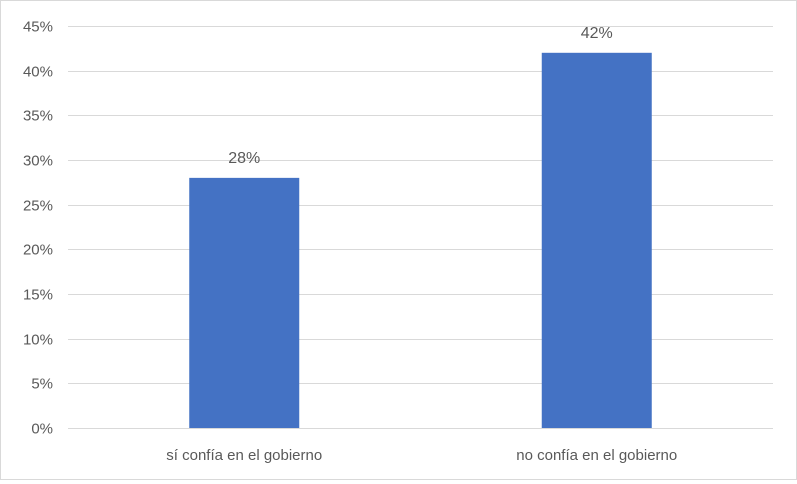 This screenshot has width=797, height=484. Describe the element at coordinates (38, 161) in the screenshot. I see `y-tick-label: 30%` at that location.